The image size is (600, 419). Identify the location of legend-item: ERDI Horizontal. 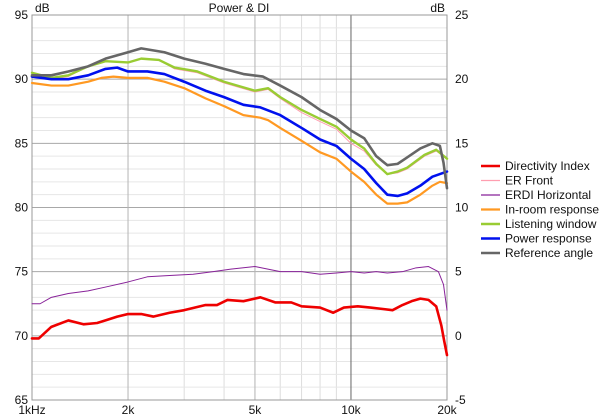
(536, 195).